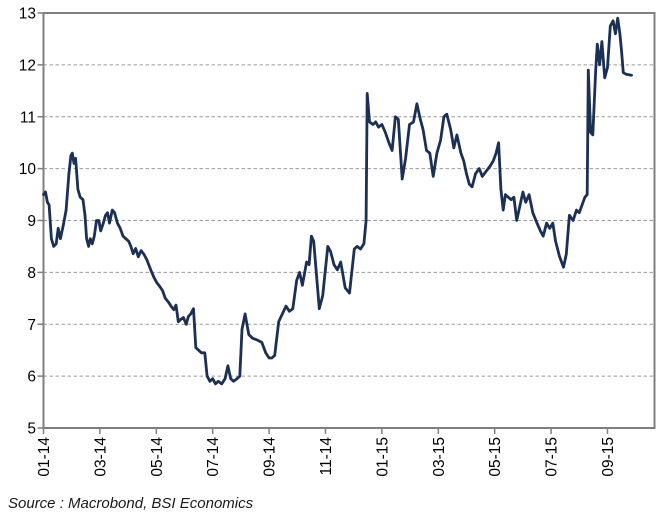 The height and width of the screenshot is (521, 667). I want to click on y-tick-label-5: 5, so click(31, 429).